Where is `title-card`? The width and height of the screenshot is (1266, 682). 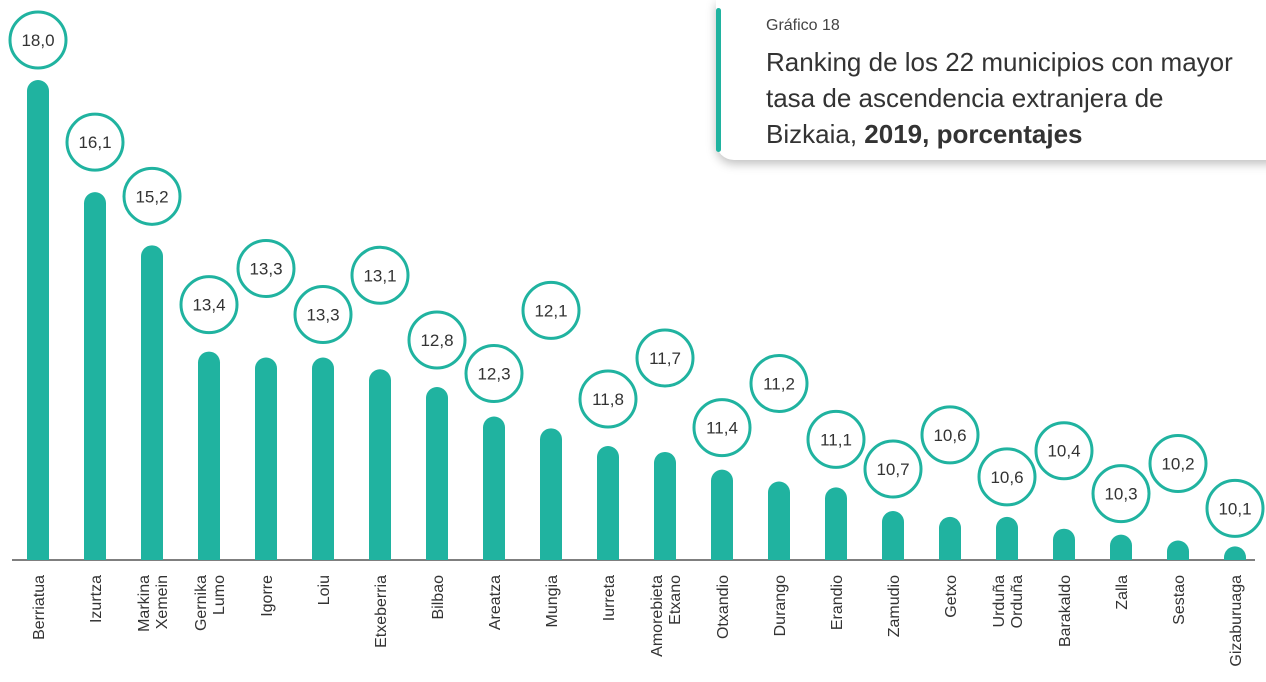 title-card is located at coordinates (991, 80).